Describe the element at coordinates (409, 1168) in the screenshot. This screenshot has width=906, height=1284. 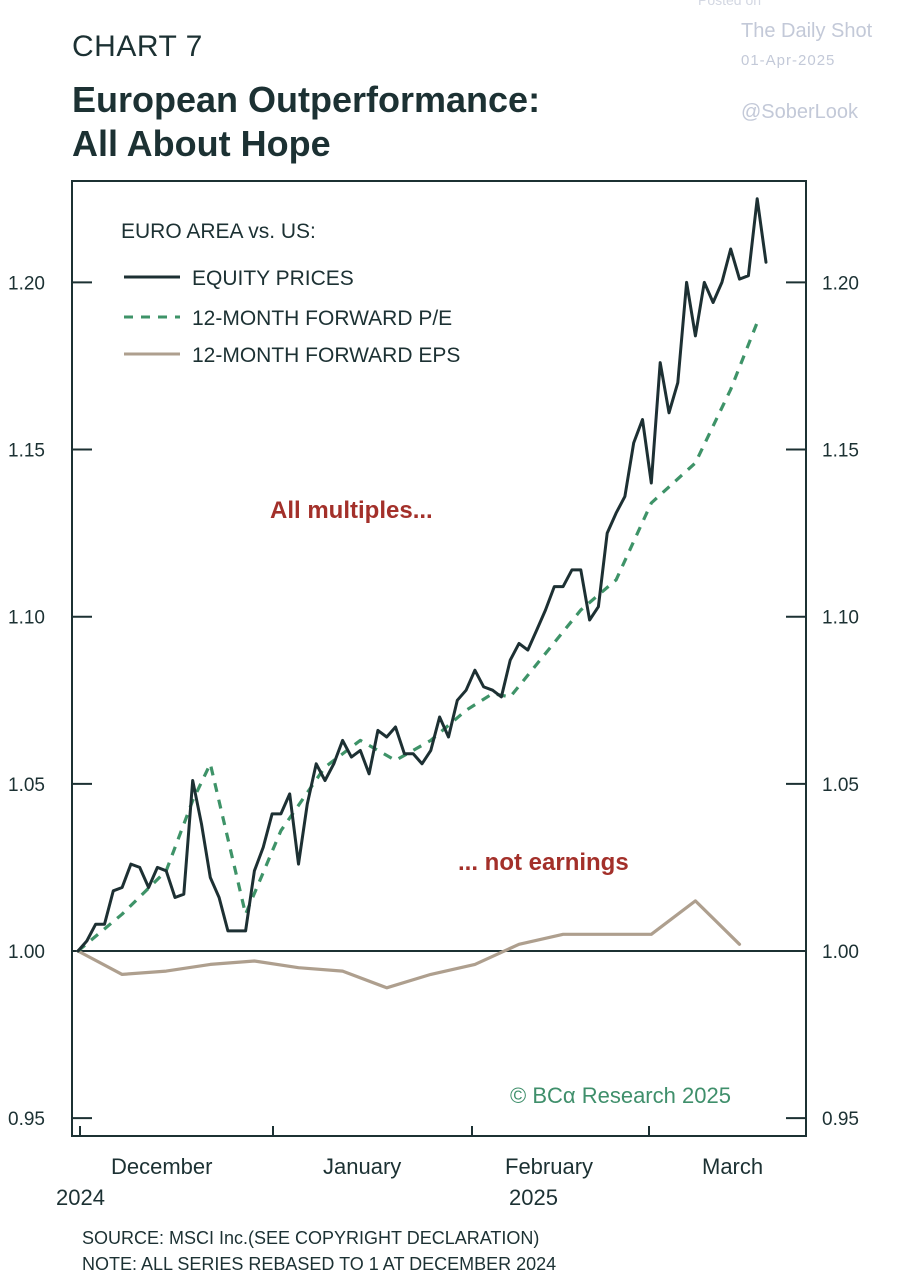
I see `x-axis: December January February March 2024 2025` at that location.